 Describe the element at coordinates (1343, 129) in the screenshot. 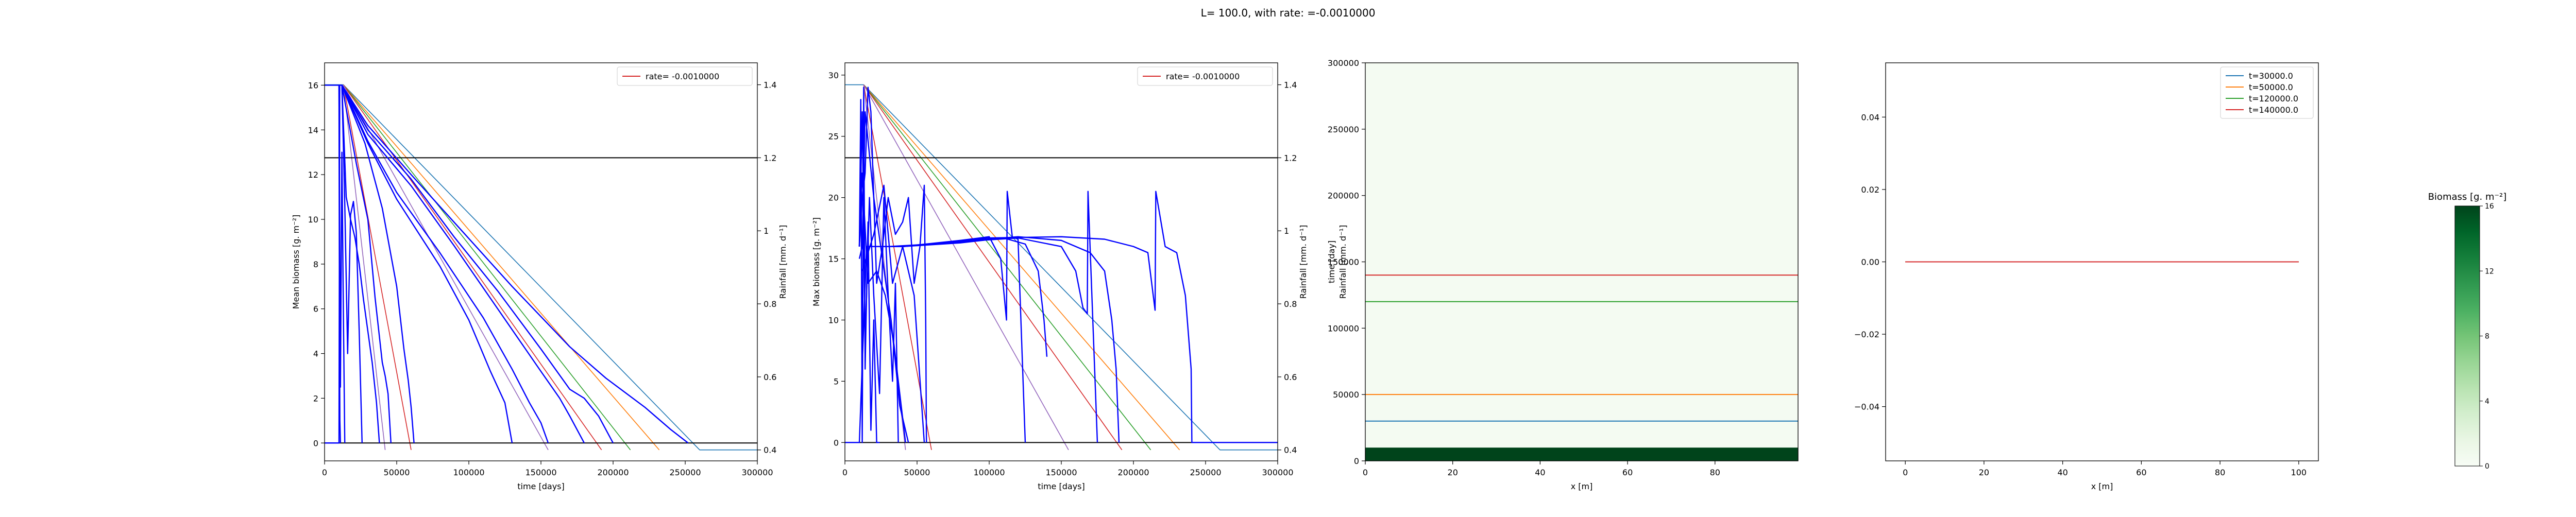

I see `y-tick-label: 250000` at that location.